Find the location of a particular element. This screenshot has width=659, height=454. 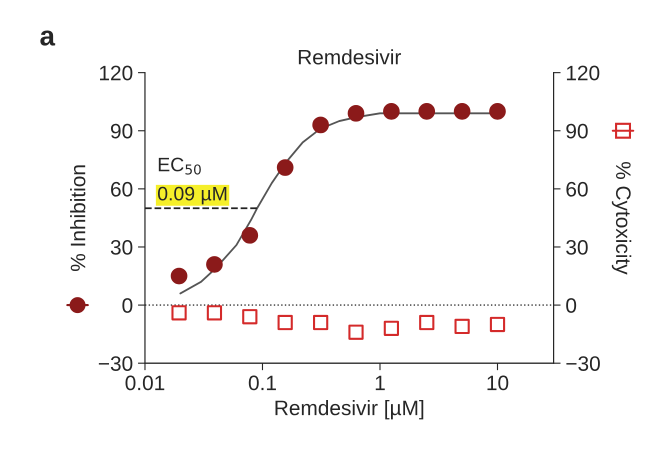

y2-tick-label: 0 is located at coordinates (571, 305).